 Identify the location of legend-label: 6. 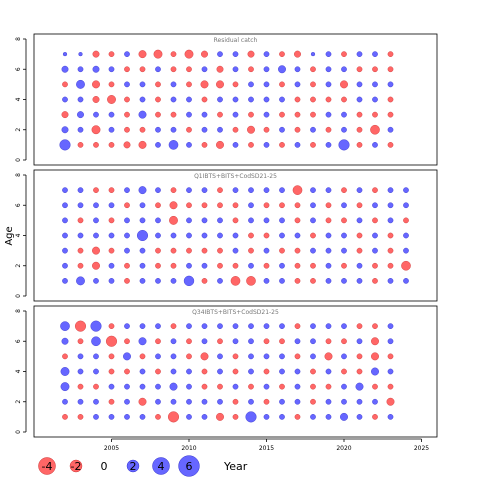
(189, 466).